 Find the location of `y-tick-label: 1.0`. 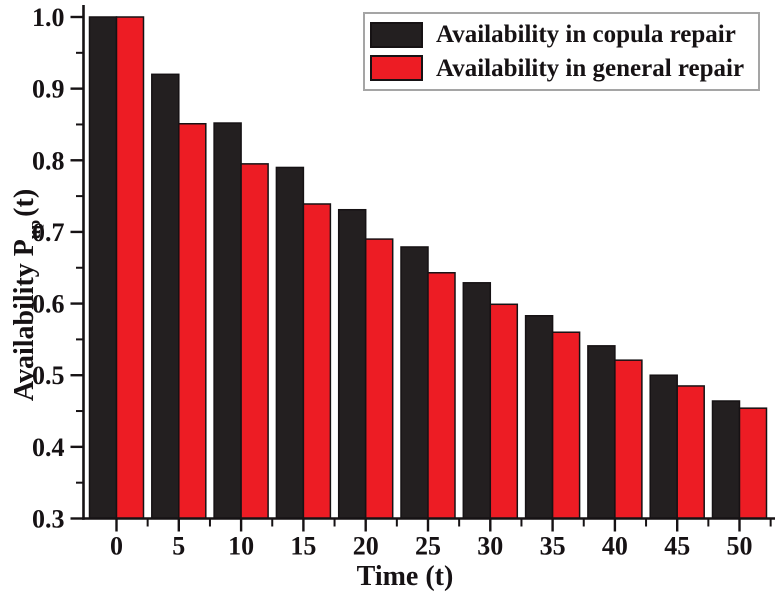

y-tick-label: 1.0 is located at coordinates (48, 17).